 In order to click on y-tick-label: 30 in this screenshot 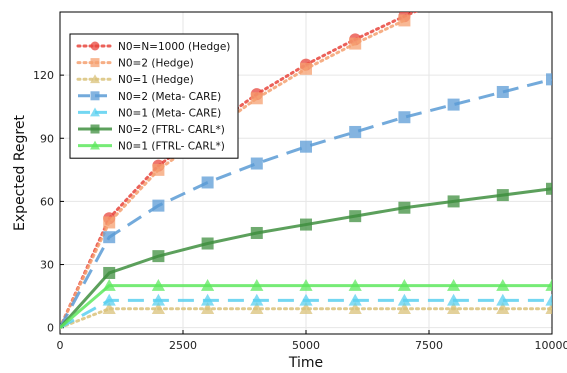, I will do `click(47, 265)`.